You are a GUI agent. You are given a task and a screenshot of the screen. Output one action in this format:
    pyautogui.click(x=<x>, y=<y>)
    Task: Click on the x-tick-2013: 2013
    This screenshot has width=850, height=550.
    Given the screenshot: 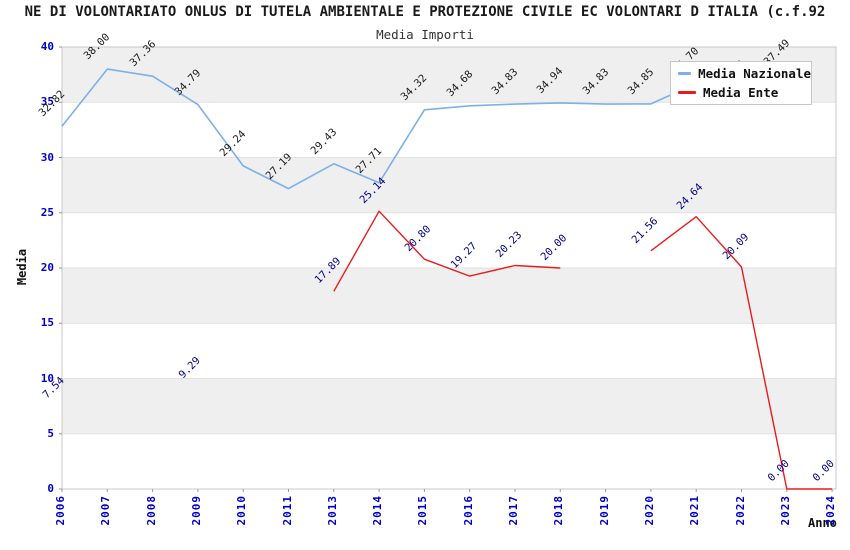 What is the action you would take?
    pyautogui.click(x=332, y=510)
    